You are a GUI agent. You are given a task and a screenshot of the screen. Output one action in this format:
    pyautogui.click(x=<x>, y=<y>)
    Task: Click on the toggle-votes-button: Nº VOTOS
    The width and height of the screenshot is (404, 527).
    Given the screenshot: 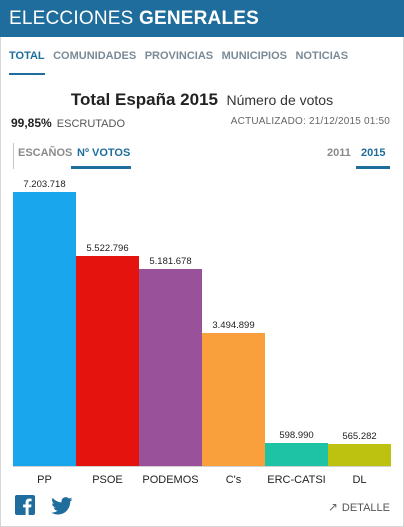 What is the action you would take?
    pyautogui.click(x=104, y=153)
    